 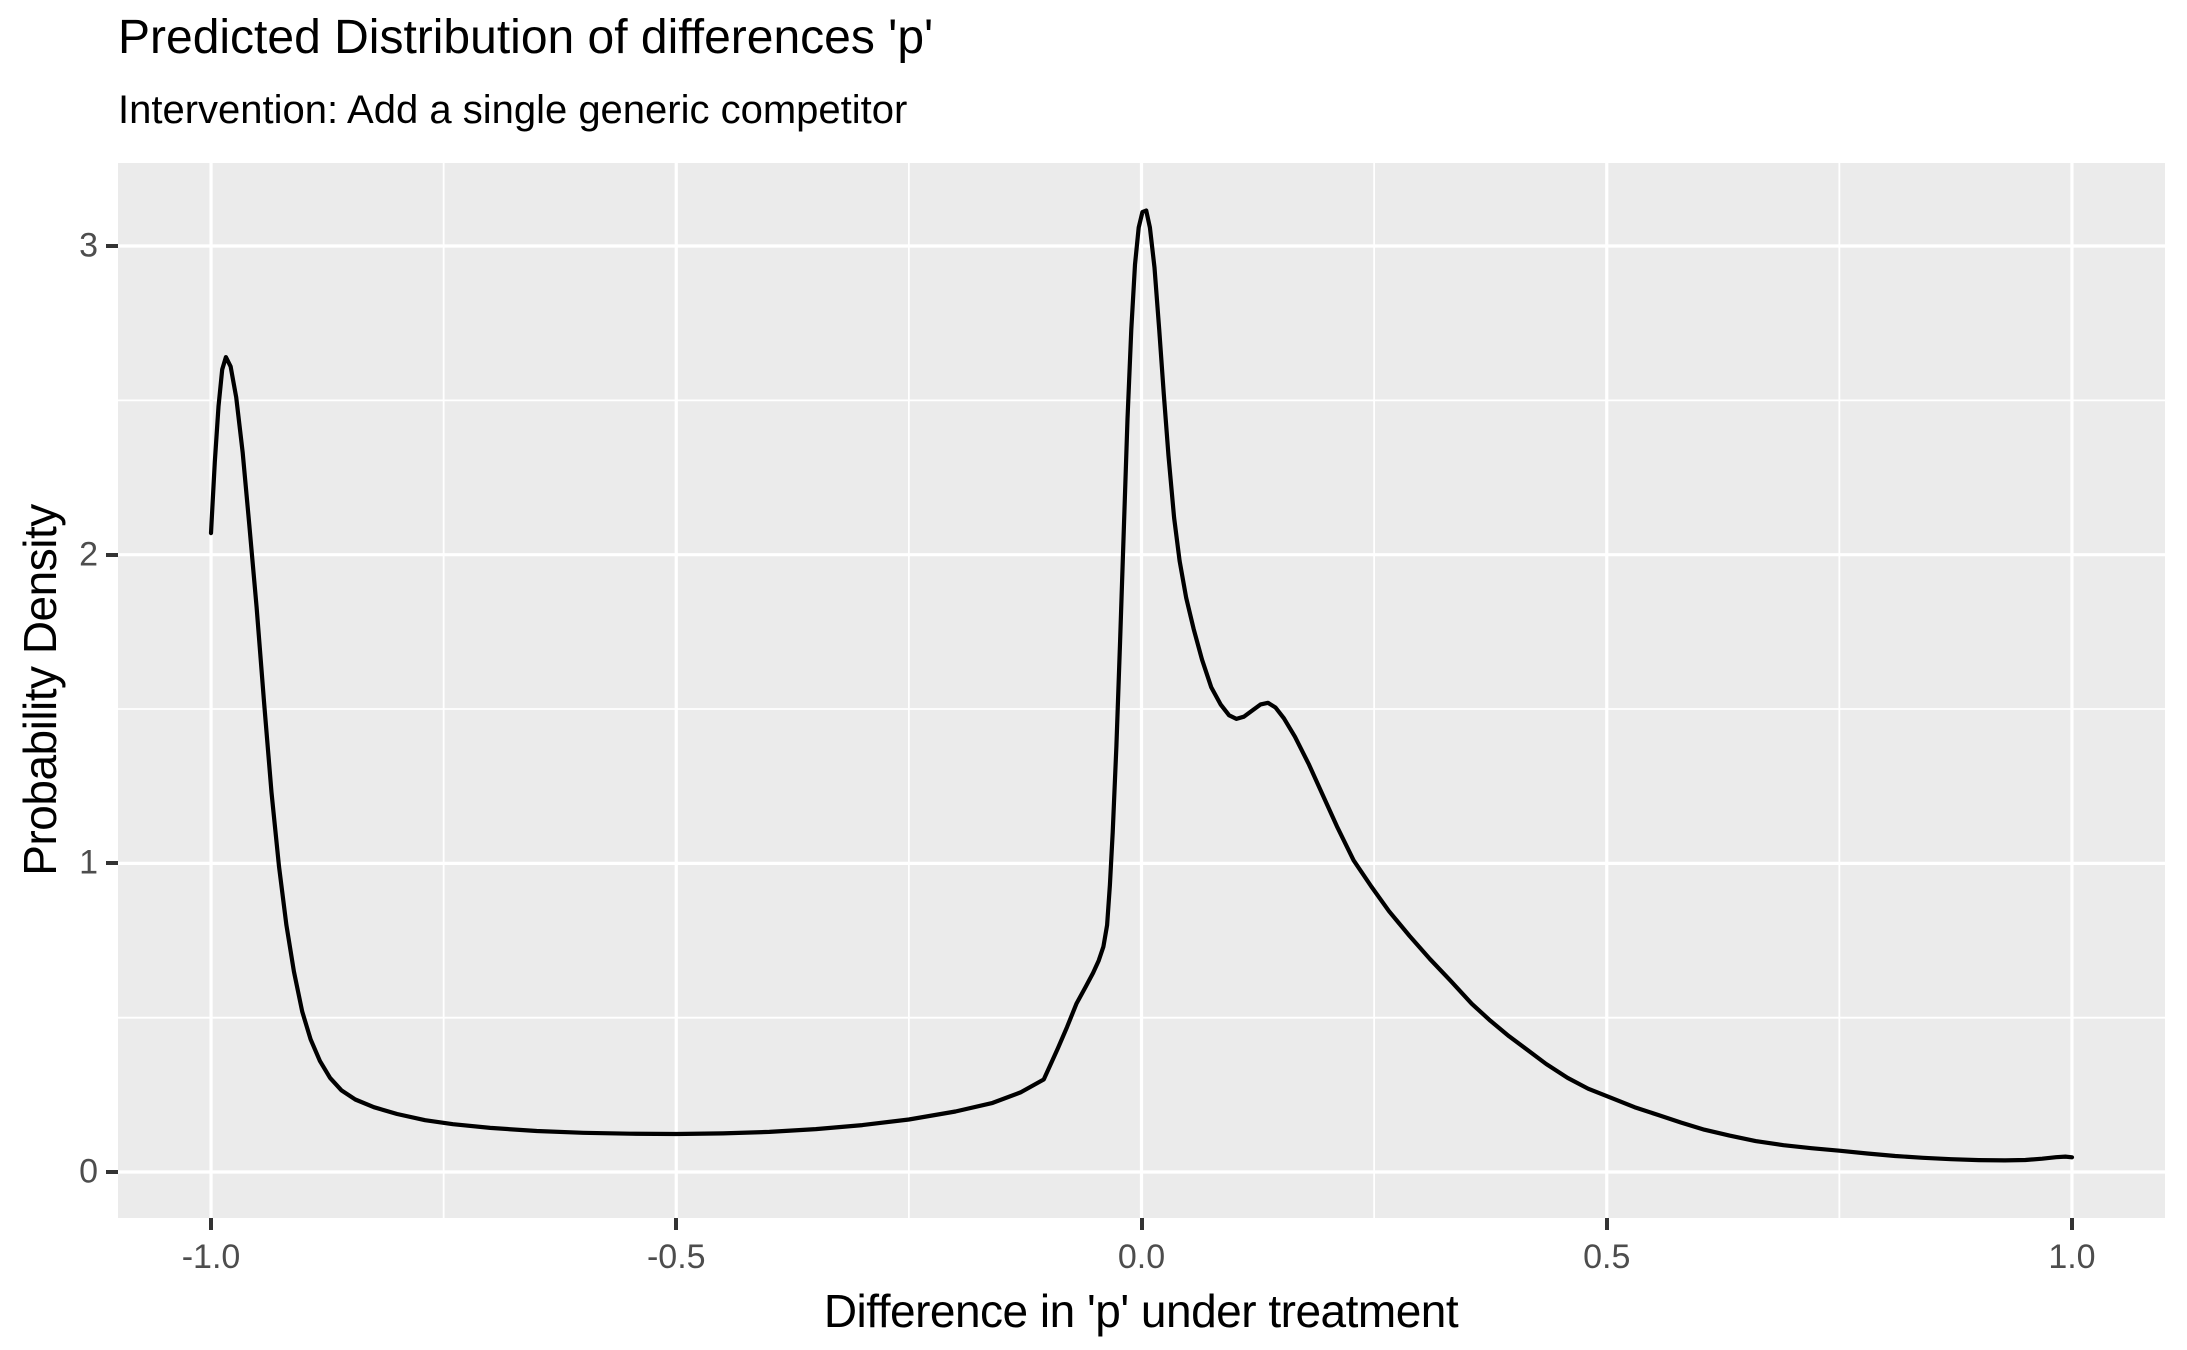 What do you see at coordinates (88, 554) in the screenshot?
I see `y-tick-label: 2` at bounding box center [88, 554].